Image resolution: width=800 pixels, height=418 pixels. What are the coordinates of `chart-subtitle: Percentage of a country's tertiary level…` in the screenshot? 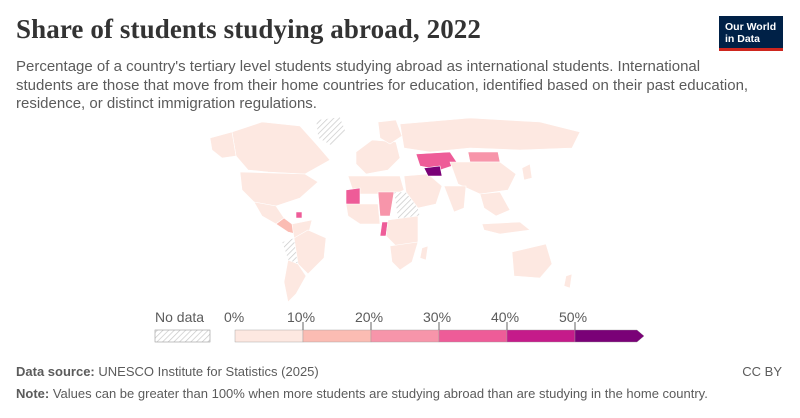 It's located at (382, 85).